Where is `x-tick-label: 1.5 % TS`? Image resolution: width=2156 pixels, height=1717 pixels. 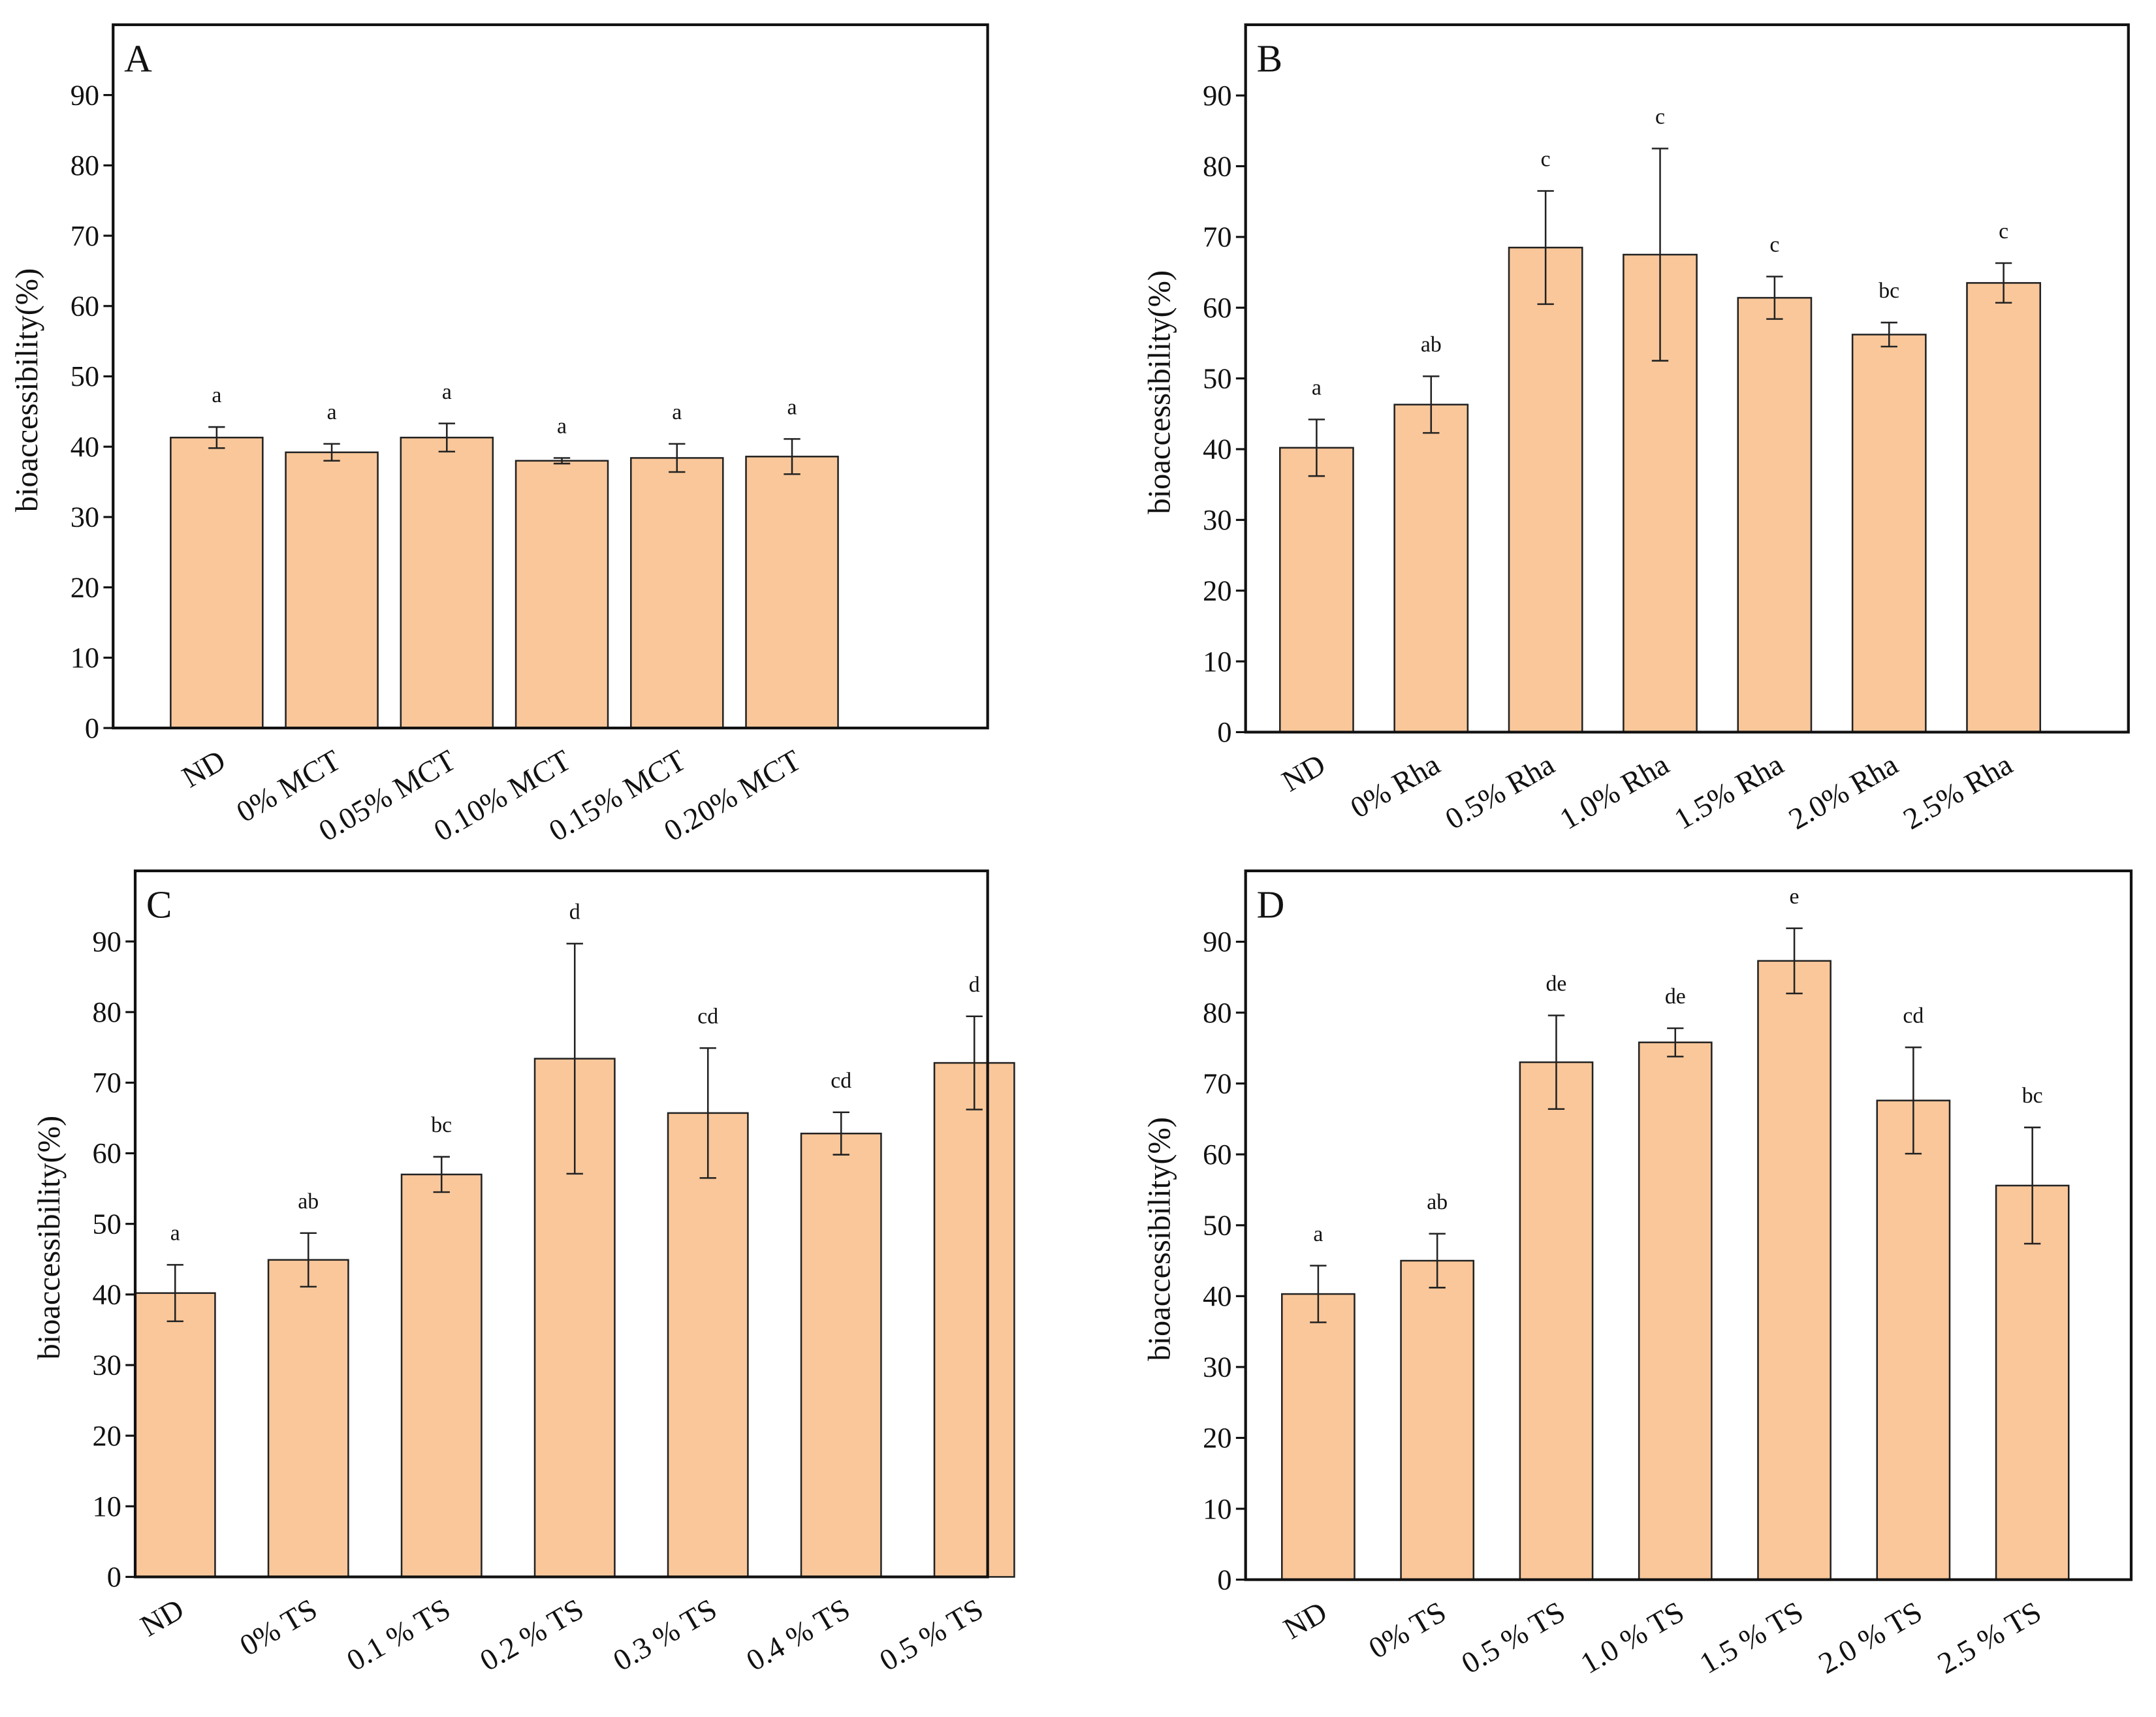 x-tick-label: 1.5 % TS is located at coordinates (1751, 1638).